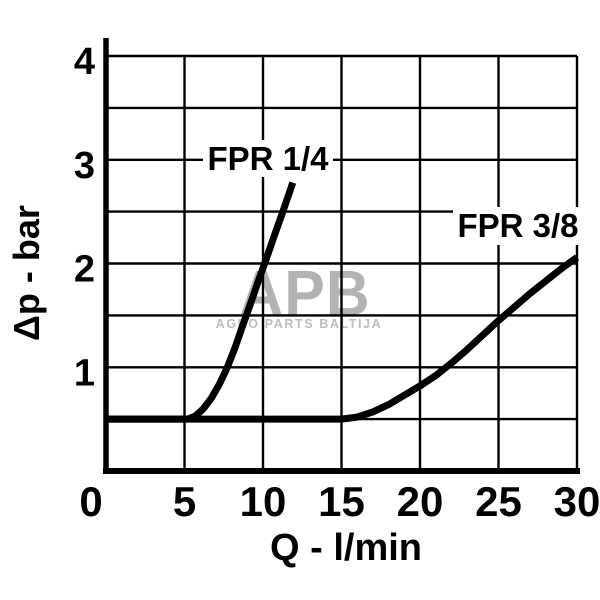  What do you see at coordinates (90, 501) in the screenshot?
I see `x-tick-label: 0` at bounding box center [90, 501].